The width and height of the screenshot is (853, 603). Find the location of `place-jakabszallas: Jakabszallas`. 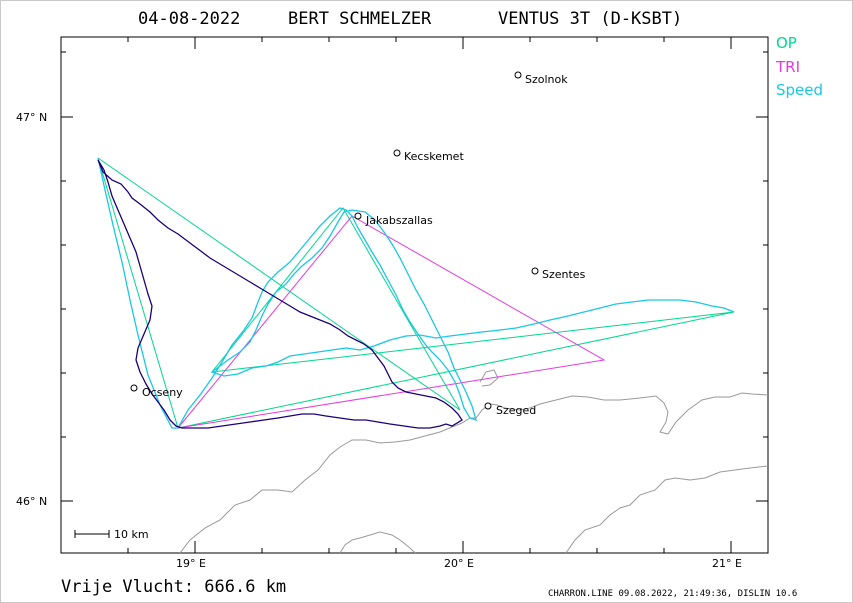

place-jakabszallas: Jakabszallas is located at coordinates (393, 219).